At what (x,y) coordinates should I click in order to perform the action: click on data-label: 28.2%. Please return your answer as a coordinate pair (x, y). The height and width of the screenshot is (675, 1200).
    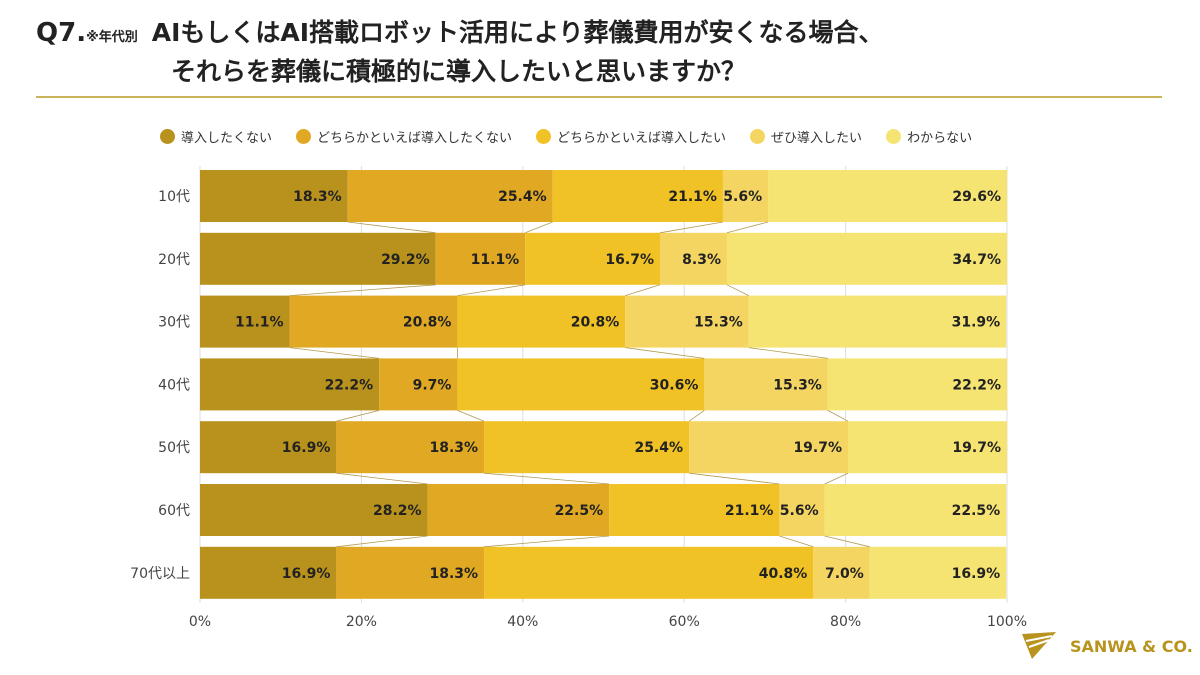
    Looking at the image, I should click on (397, 511).